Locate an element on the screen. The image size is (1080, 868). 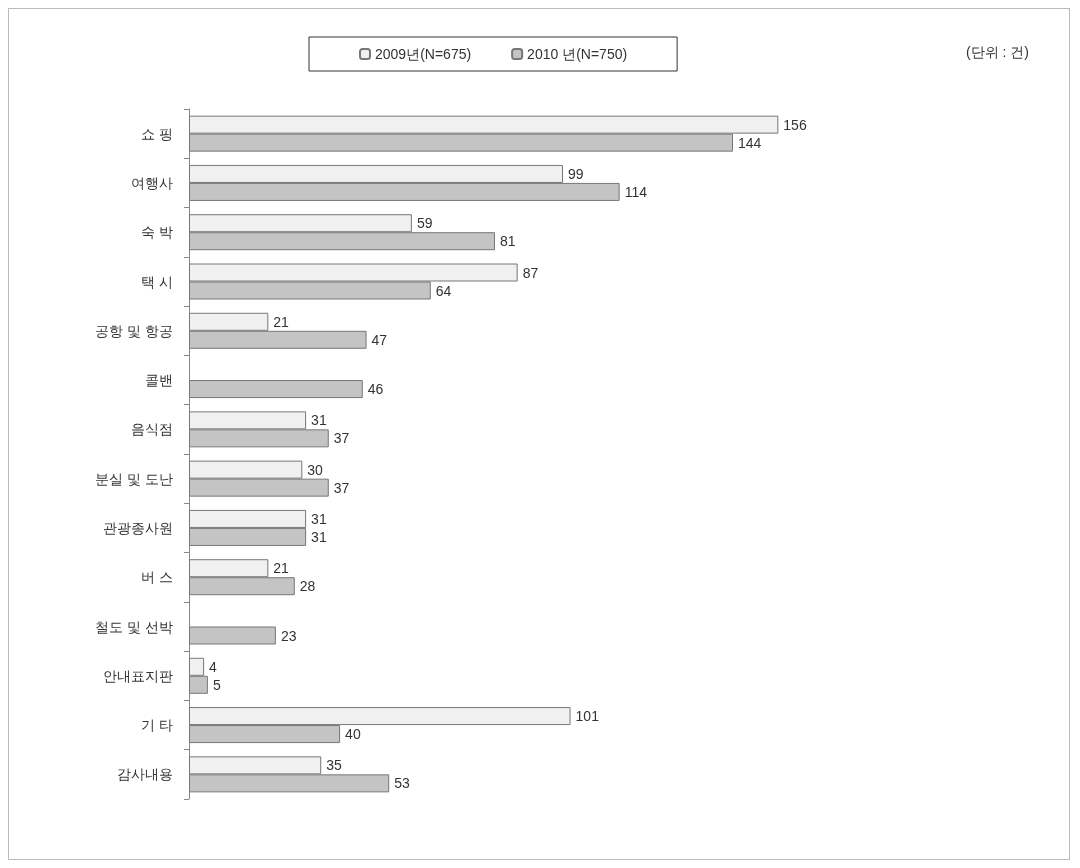
y-tick-label: 쇼 핑 is located at coordinates (157, 133).